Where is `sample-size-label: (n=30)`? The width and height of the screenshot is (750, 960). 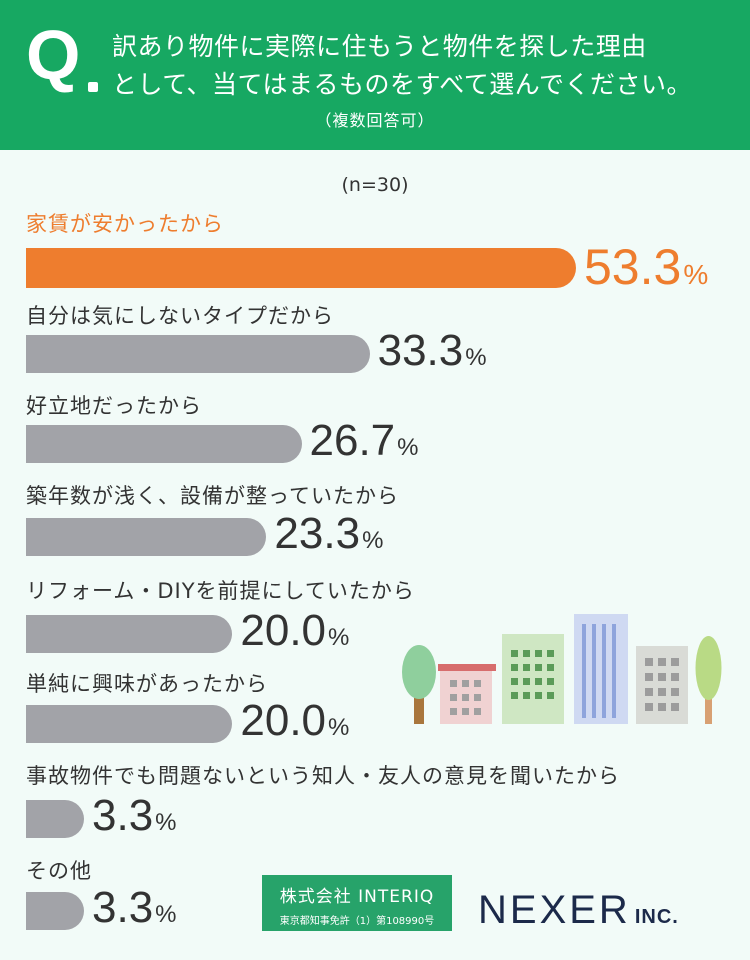 sample-size-label: (n=30) is located at coordinates (375, 185).